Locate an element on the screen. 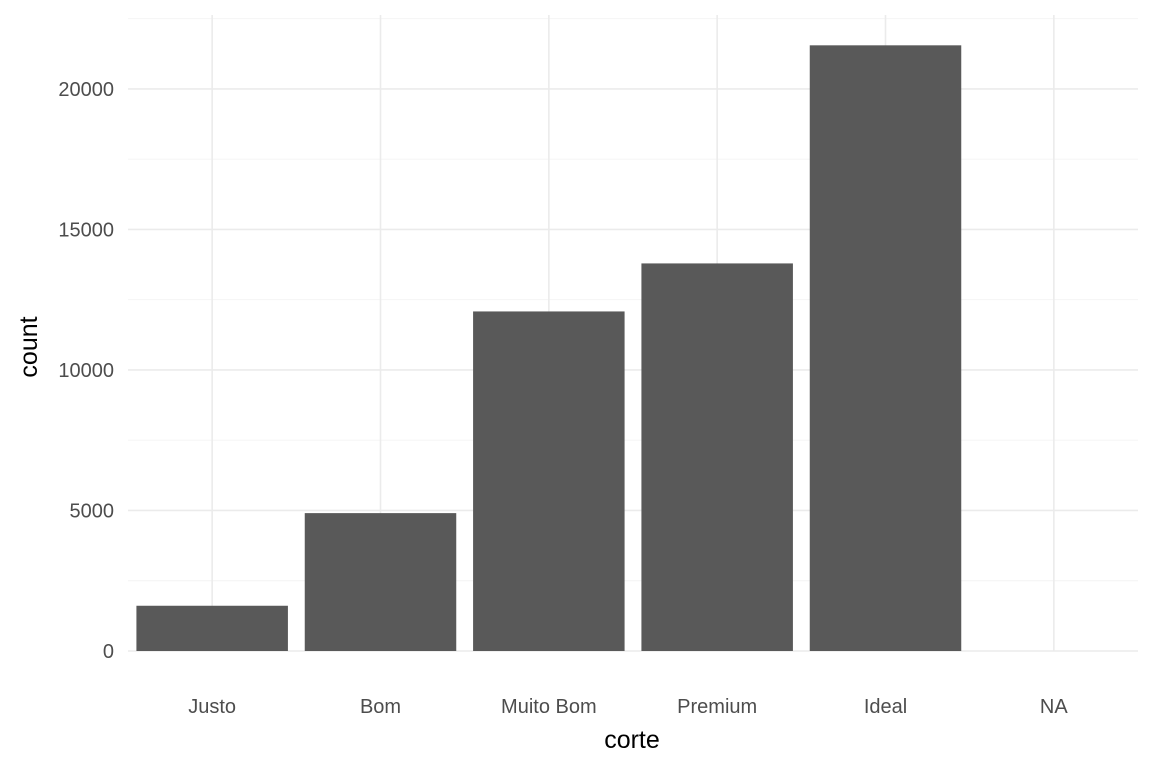  y-tick-label: 20000 is located at coordinates (86, 90).